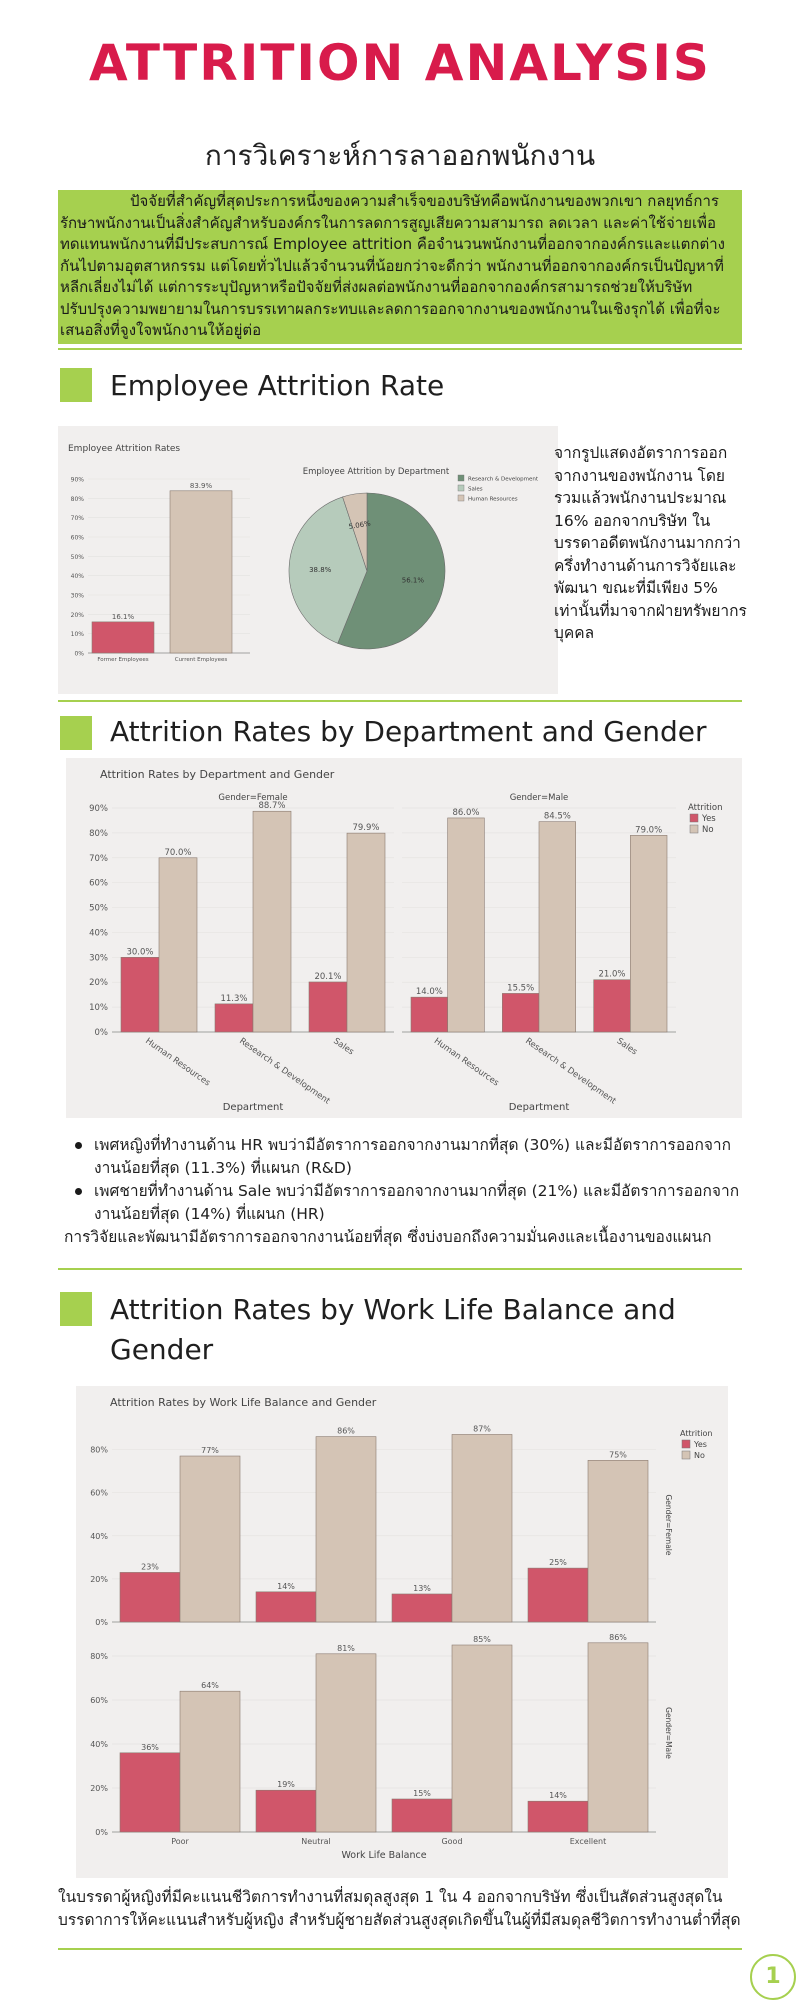 The image size is (800, 2000). I want to click on y-tick-label: 90%, so click(78, 480).